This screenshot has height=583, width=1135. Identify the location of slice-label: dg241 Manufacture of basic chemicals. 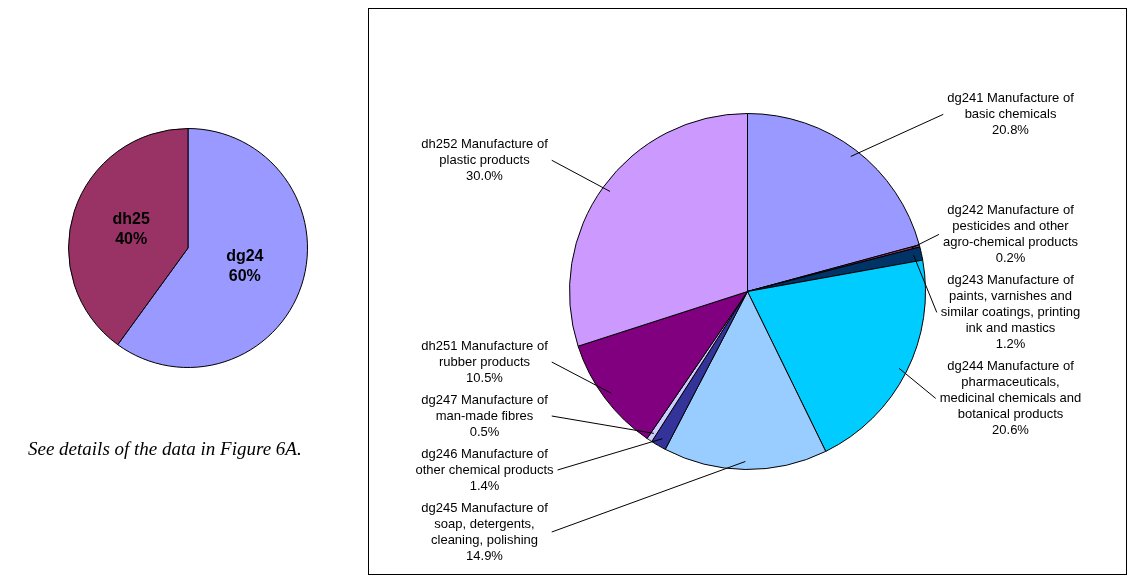
(1011, 105).